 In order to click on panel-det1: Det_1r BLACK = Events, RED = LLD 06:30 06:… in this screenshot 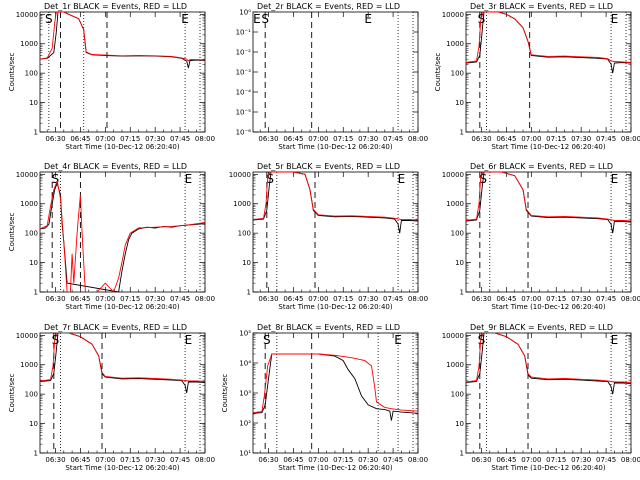, I will do `click(111, 76)`.